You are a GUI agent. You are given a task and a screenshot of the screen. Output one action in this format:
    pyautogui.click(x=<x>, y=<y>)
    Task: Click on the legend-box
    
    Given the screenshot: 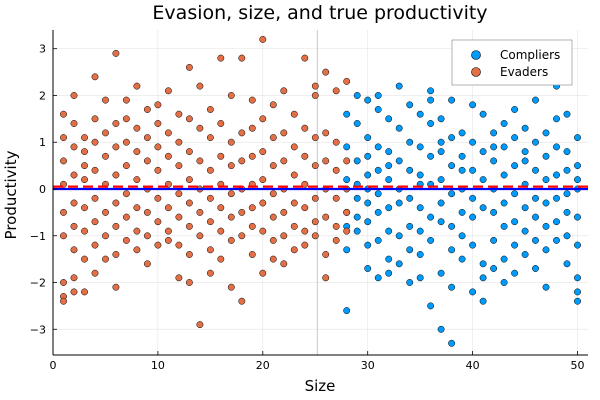 What is the action you would take?
    pyautogui.click(x=512, y=62)
    